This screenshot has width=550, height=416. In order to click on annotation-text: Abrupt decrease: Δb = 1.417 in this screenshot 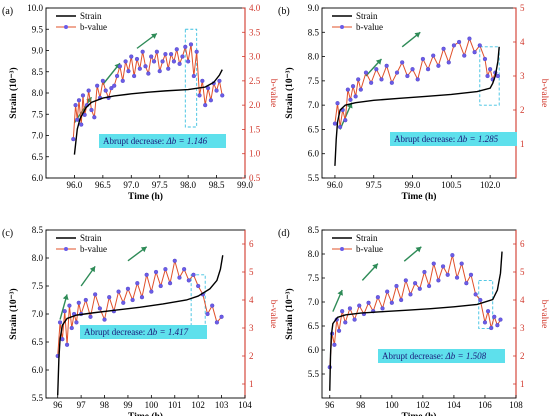, I will do `click(136, 332)`.